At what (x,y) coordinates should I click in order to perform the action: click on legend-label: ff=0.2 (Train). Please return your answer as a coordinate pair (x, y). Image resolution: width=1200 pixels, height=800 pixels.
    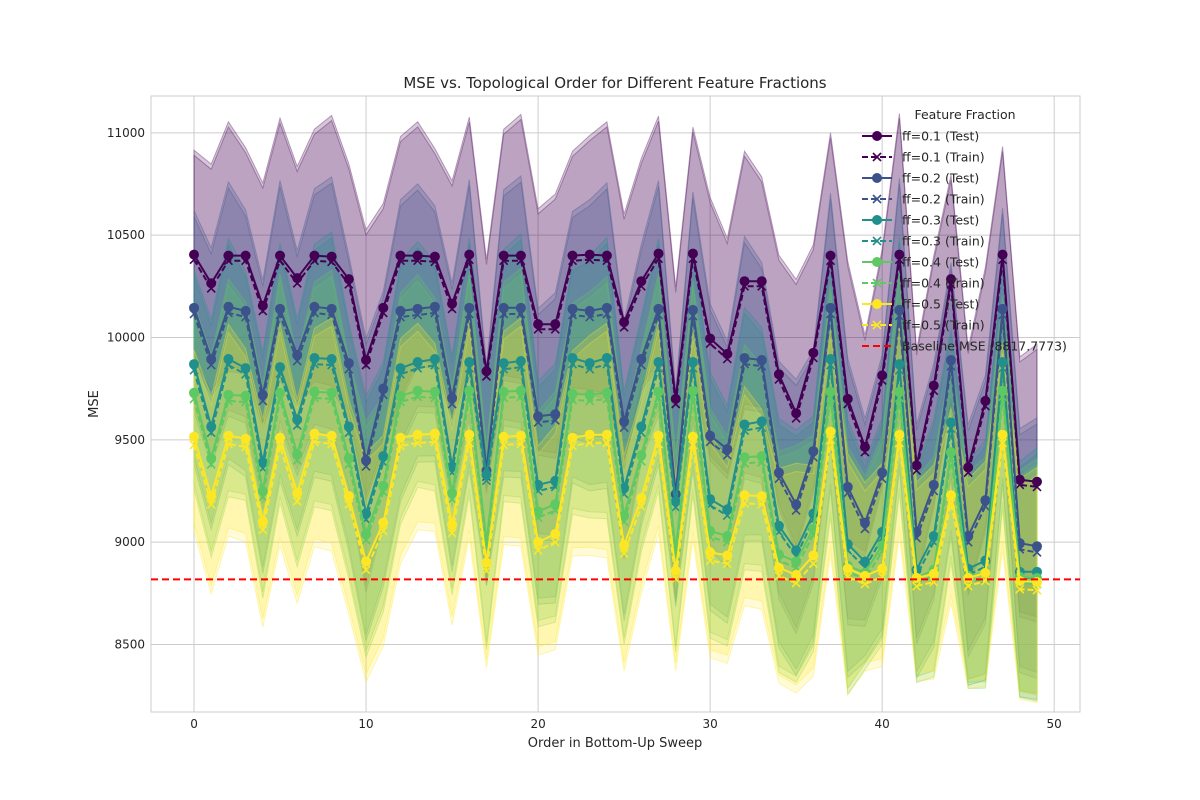
    Looking at the image, I should click on (943, 199).